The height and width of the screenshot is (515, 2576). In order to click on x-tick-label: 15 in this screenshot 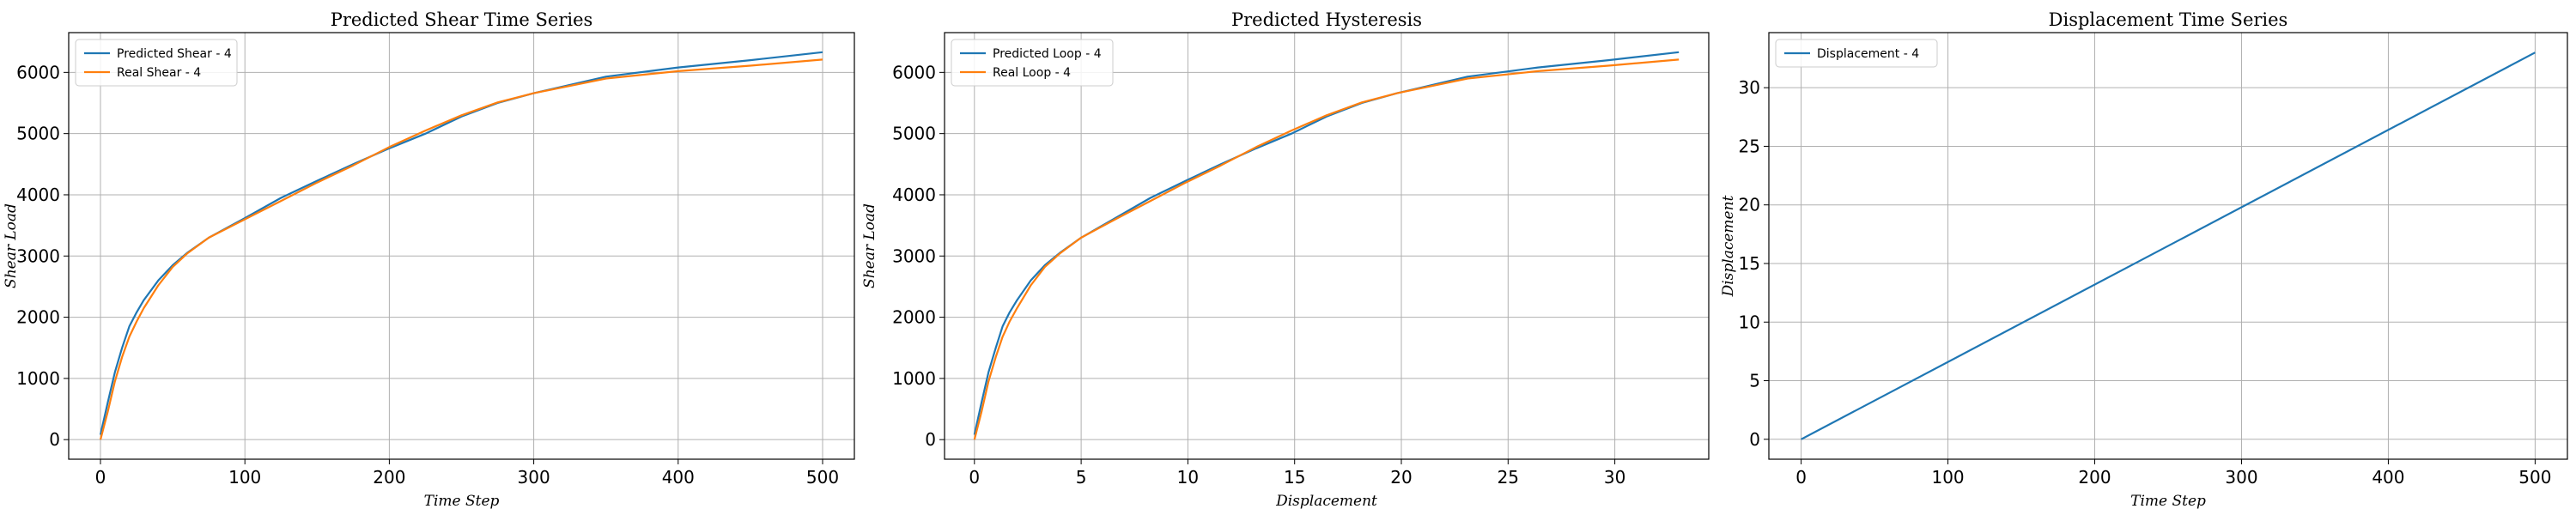, I will do `click(1294, 477)`.